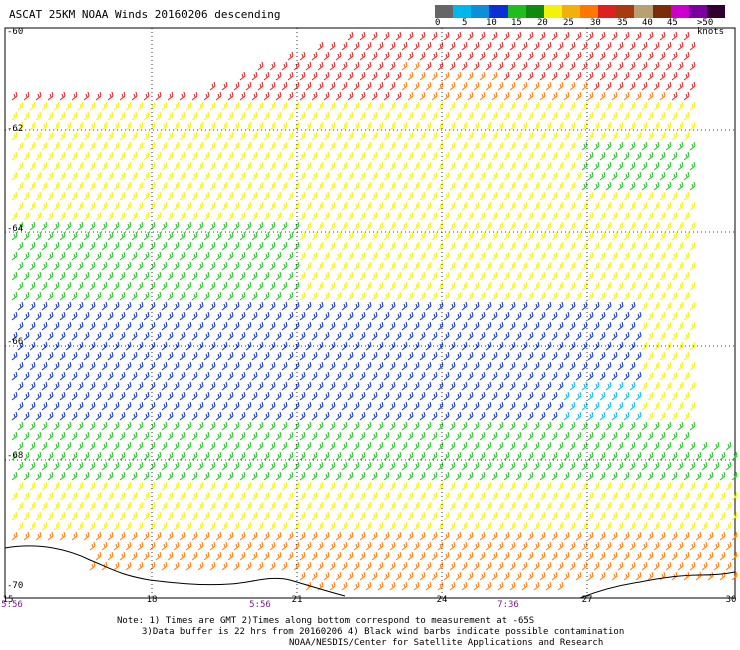 This screenshot has width=740, height=650. I want to click on legend-swatch, so click(498, 11).